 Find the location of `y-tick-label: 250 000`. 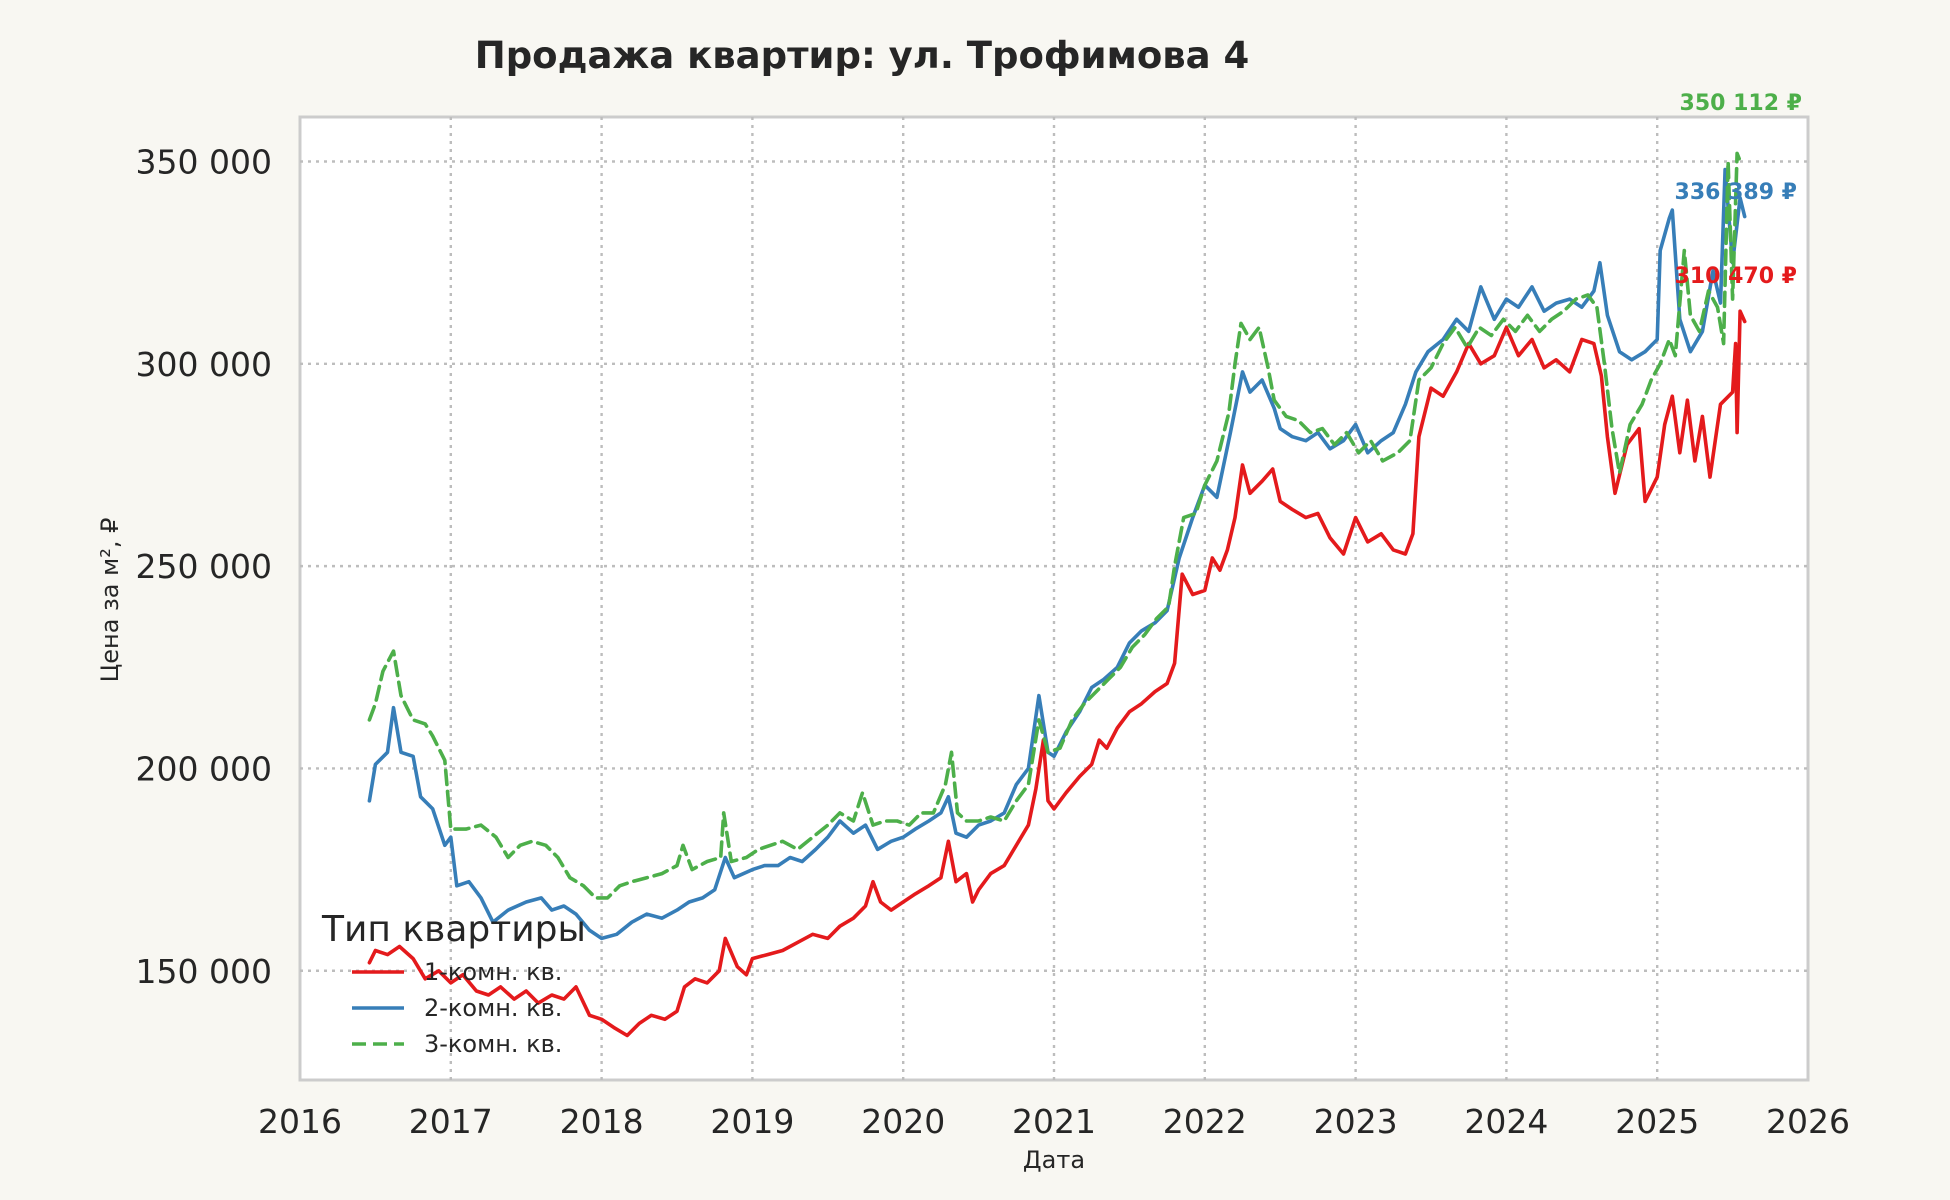

y-tick-label: 250 000 is located at coordinates (204, 566).